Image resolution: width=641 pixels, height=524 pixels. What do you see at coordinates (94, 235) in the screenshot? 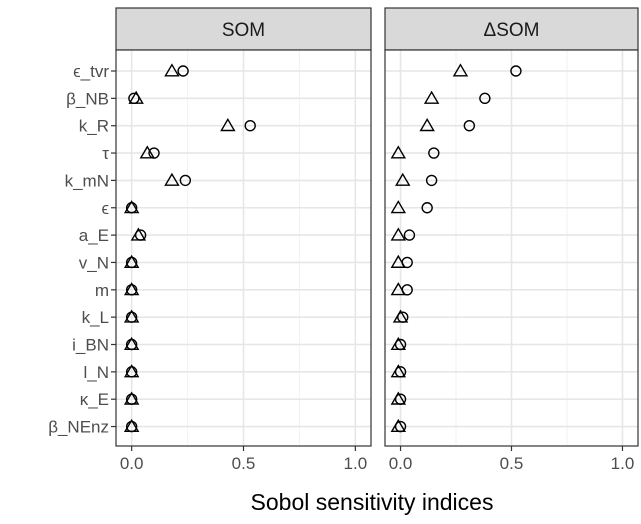
I see `y-tick-label: a_E` at bounding box center [94, 235].